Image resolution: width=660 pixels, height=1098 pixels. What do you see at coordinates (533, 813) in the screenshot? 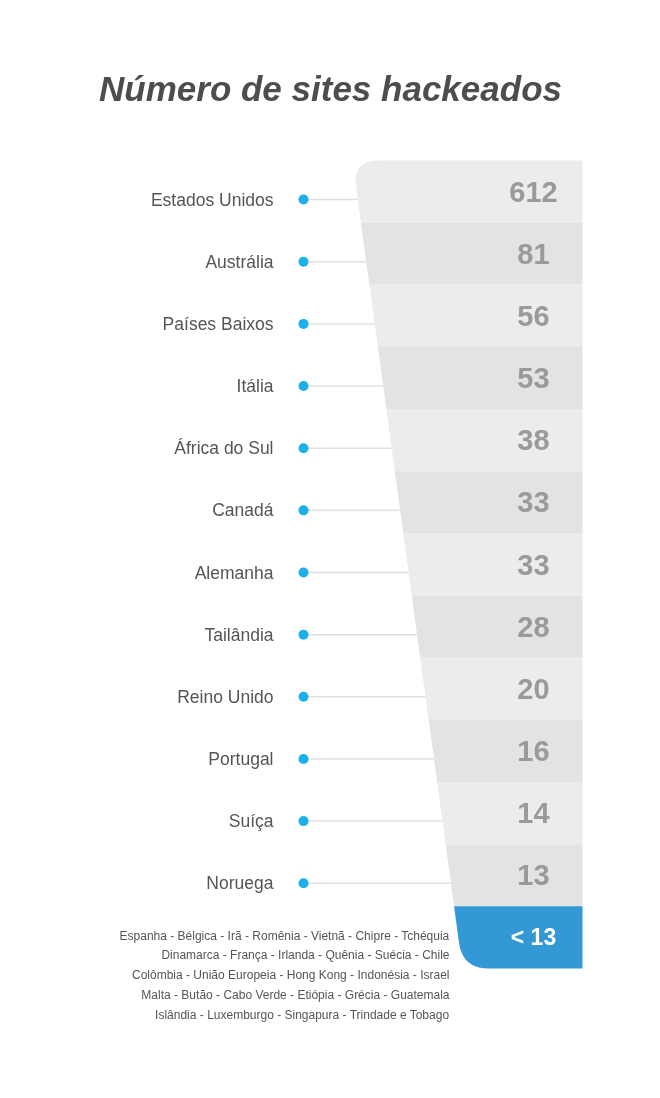
I see `data-label: 14` at bounding box center [533, 813].